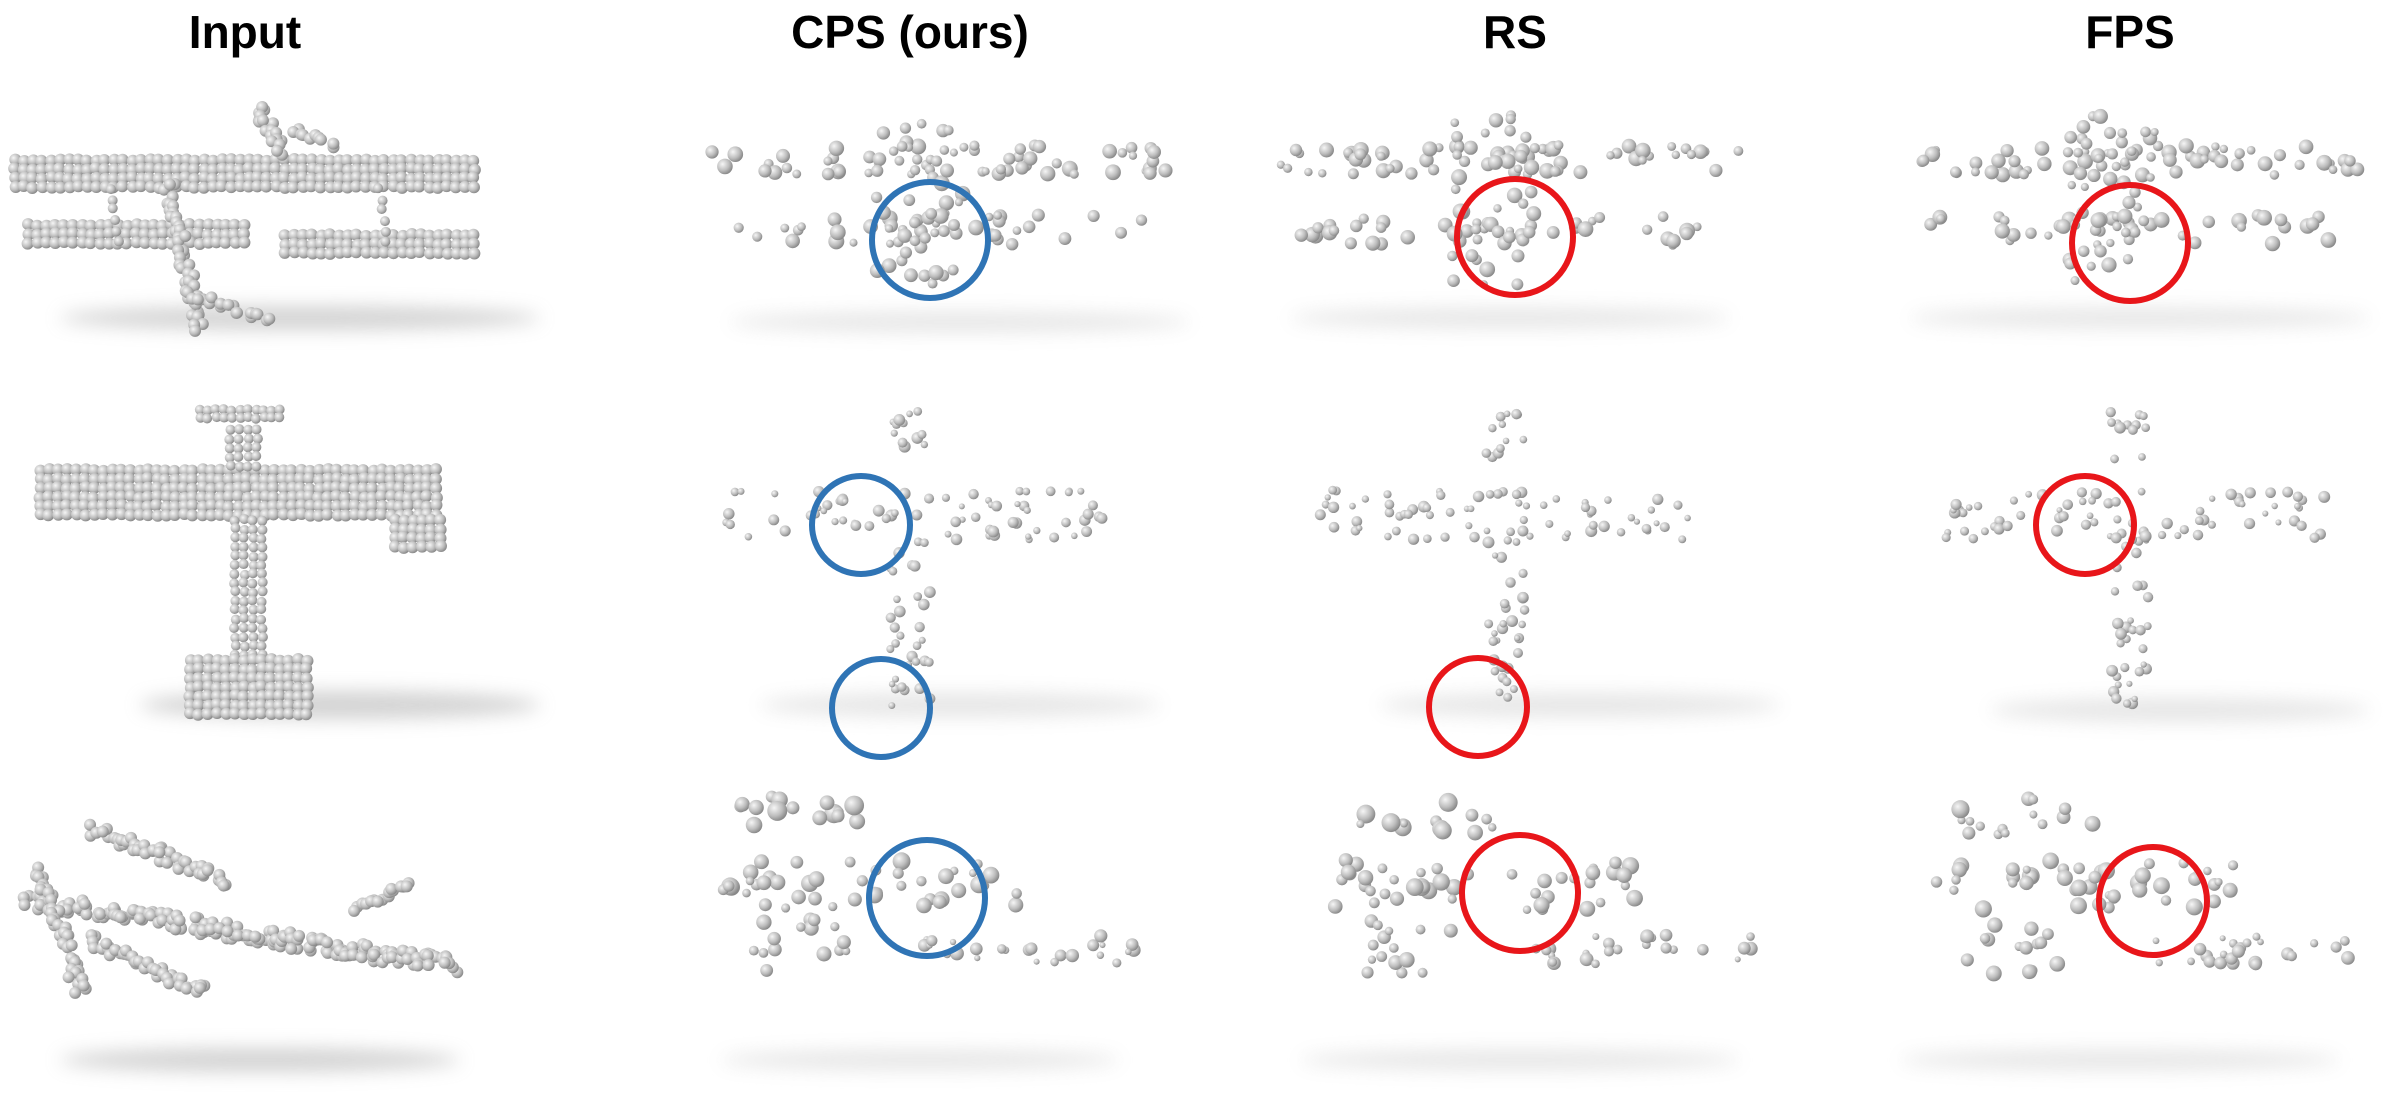 The width and height of the screenshot is (2401, 1096). Describe the element at coordinates (2130, 32) in the screenshot. I see `column-title-fps: FPS` at that location.